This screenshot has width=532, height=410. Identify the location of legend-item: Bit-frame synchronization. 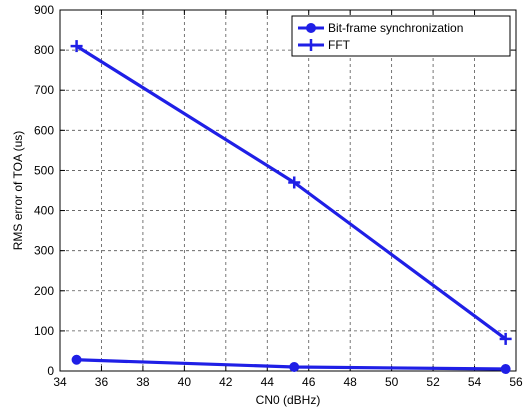
(380, 28).